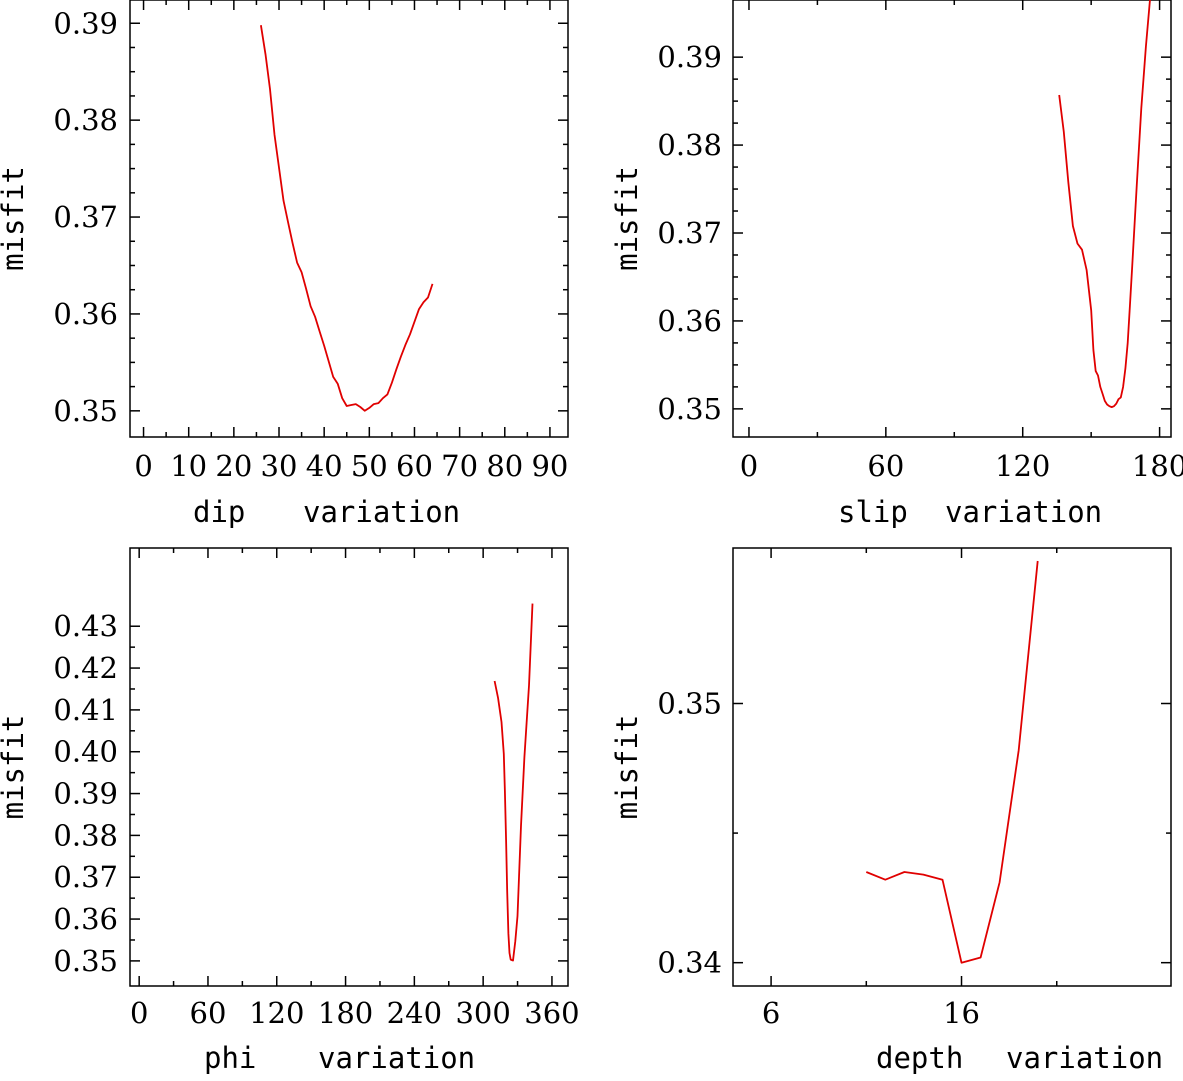 The height and width of the screenshot is (1081, 1183). What do you see at coordinates (689, 321) in the screenshot?
I see `slip-y-tick-label: 0.36` at bounding box center [689, 321].